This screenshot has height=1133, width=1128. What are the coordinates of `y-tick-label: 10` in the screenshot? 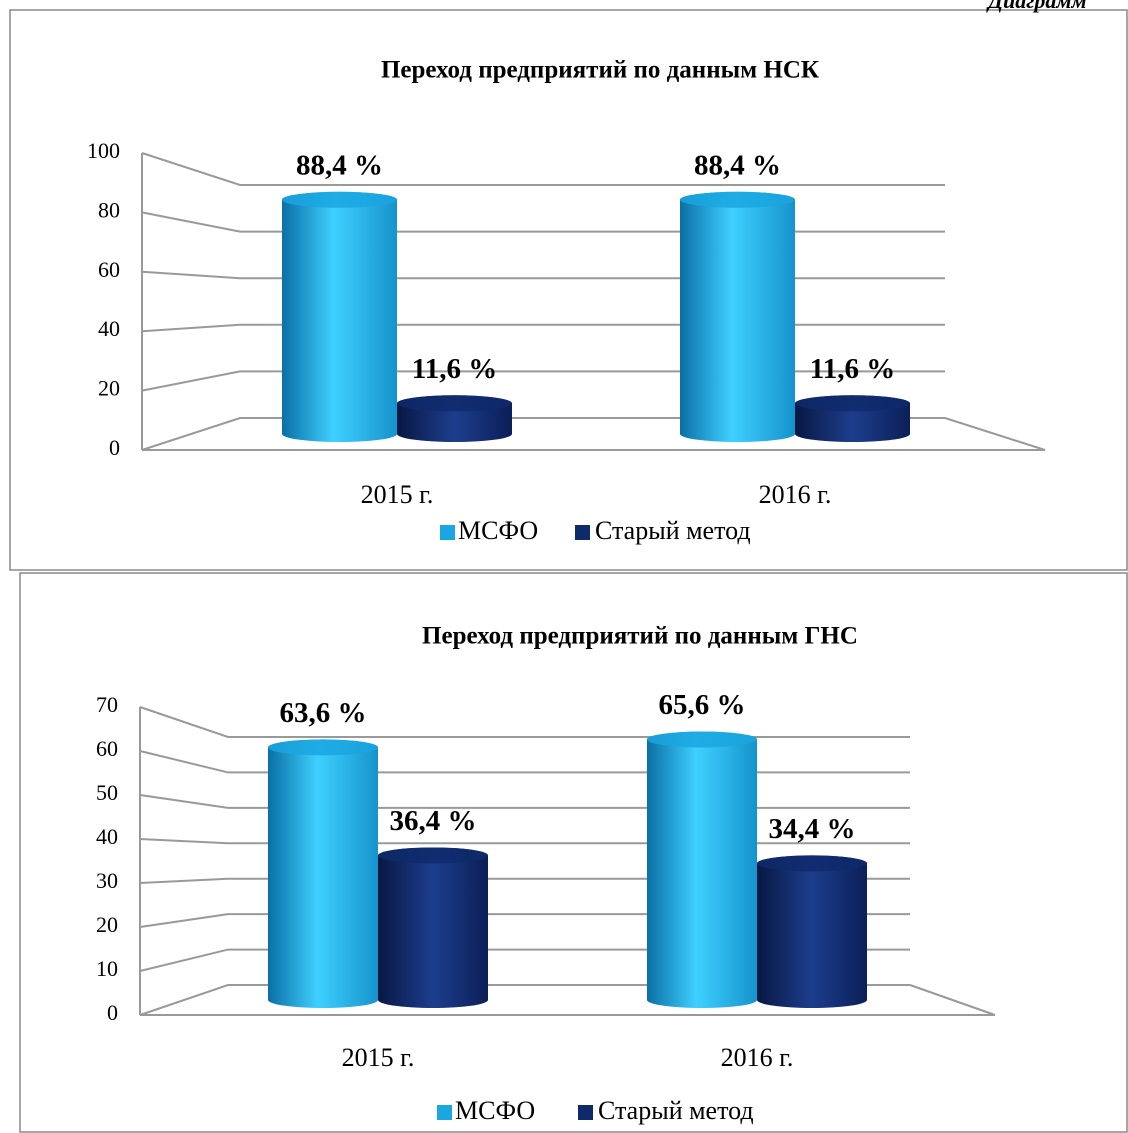 It's located at (107, 968).